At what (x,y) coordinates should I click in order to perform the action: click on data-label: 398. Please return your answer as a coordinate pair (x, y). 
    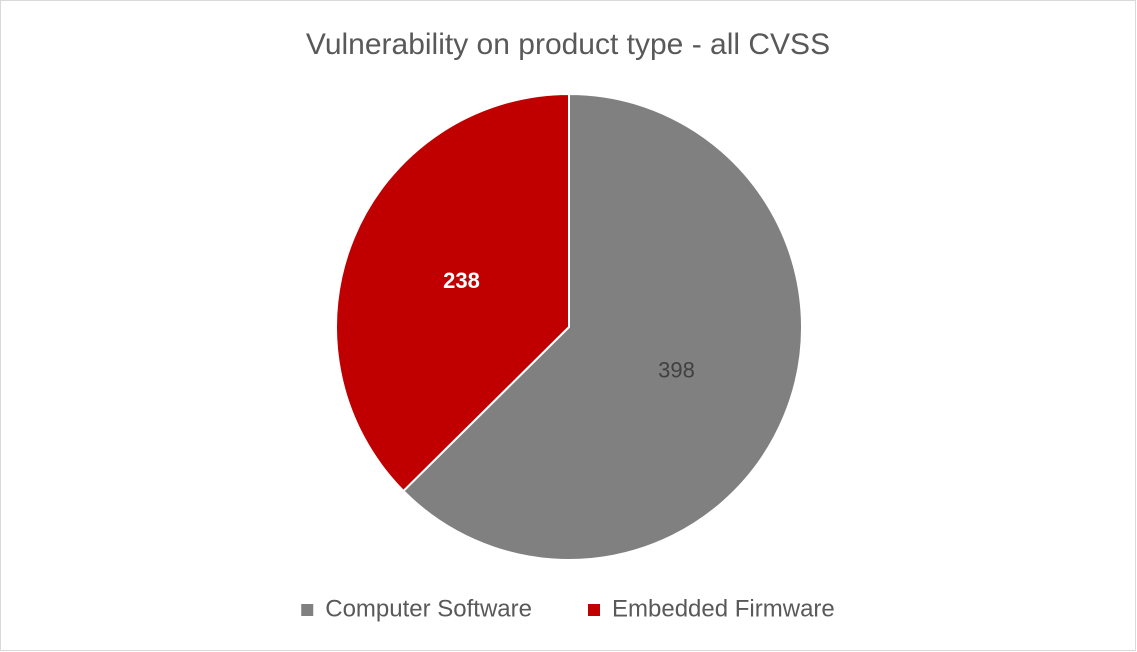
    Looking at the image, I should click on (676, 370).